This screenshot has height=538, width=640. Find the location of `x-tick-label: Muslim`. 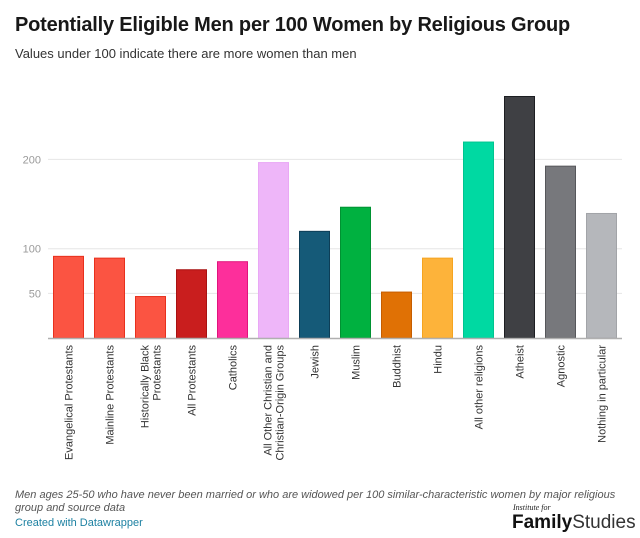

x-tick-label: Muslim is located at coordinates (357, 362).